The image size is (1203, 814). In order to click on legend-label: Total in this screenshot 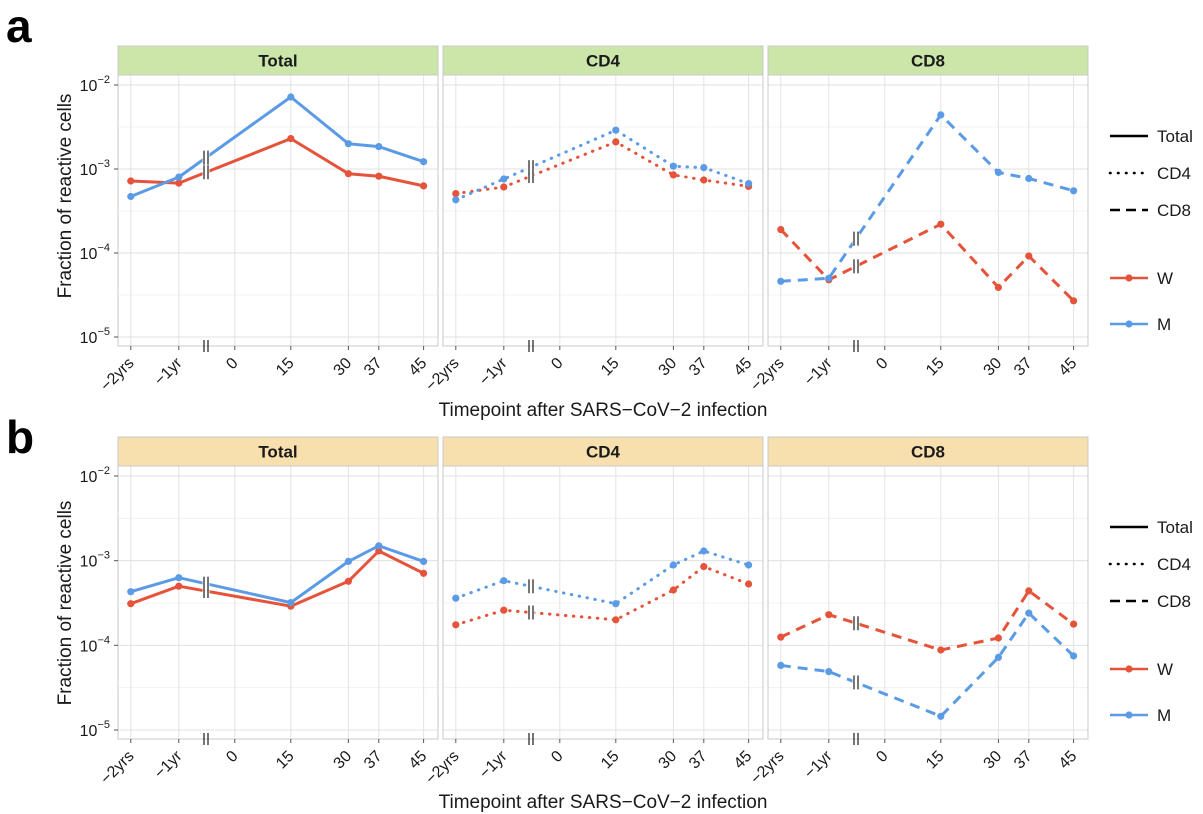, I will do `click(1175, 527)`.